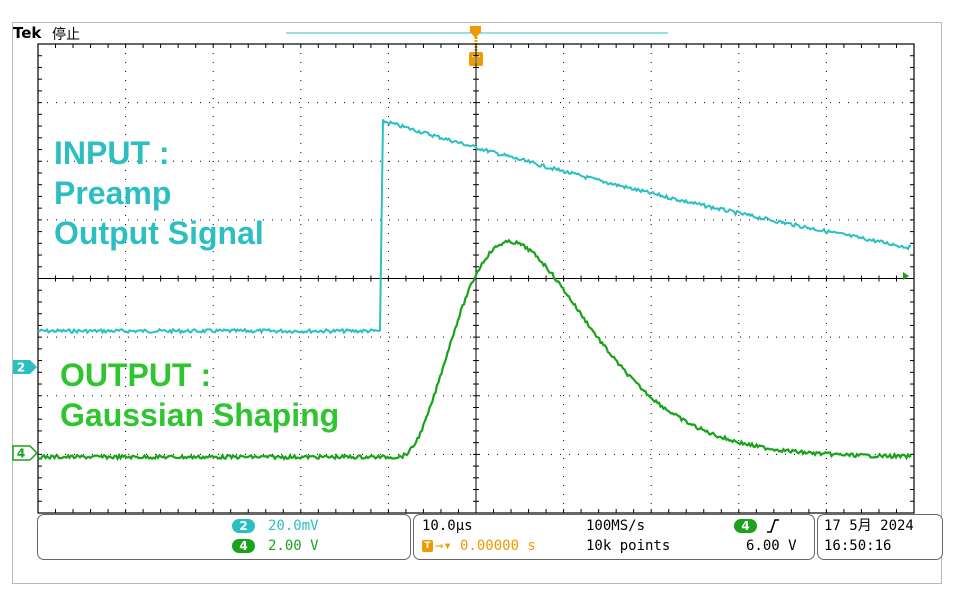 The width and height of the screenshot is (959, 606). Describe the element at coordinates (773, 526) in the screenshot. I see `rising-edge-icon` at that location.